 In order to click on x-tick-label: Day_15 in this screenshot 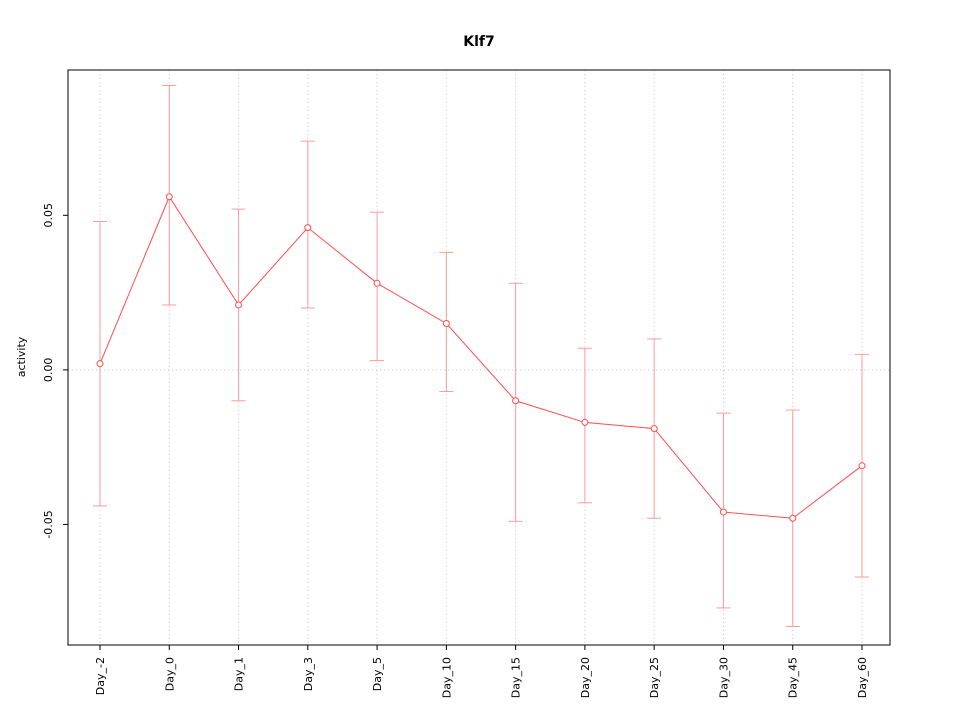, I will do `click(516, 677)`.